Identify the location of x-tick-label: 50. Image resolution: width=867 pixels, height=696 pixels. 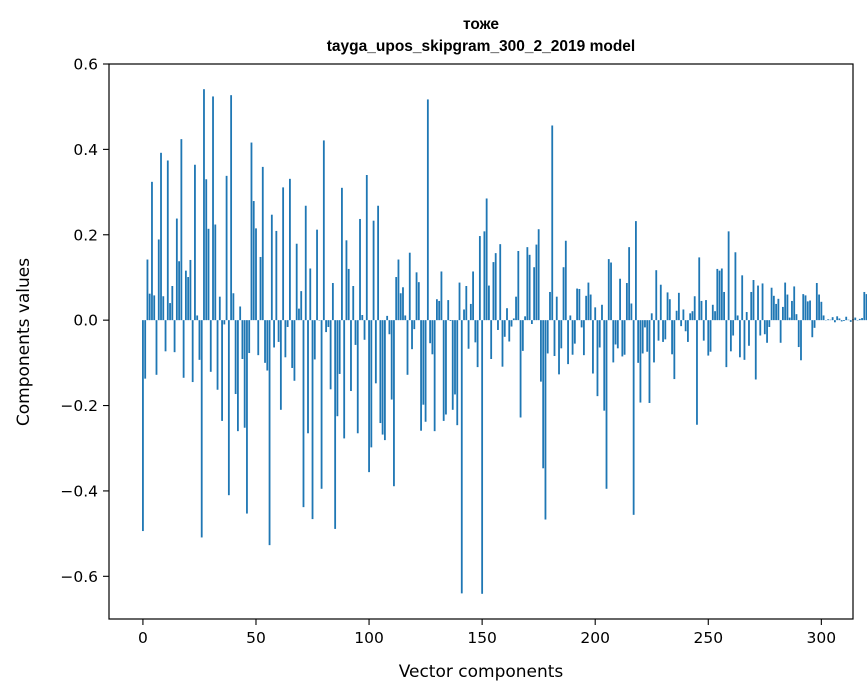
(256, 638).